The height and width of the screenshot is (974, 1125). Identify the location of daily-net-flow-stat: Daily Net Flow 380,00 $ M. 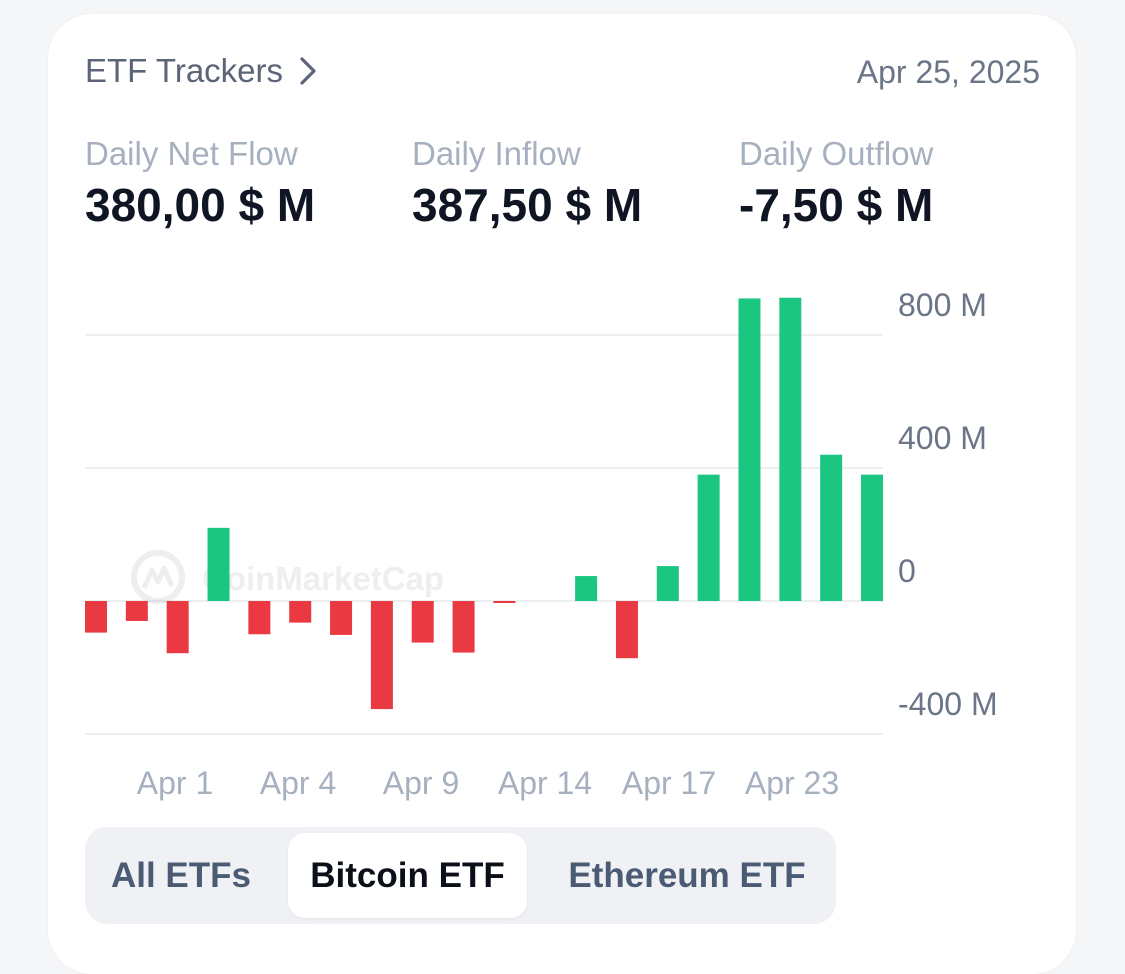
(200, 184).